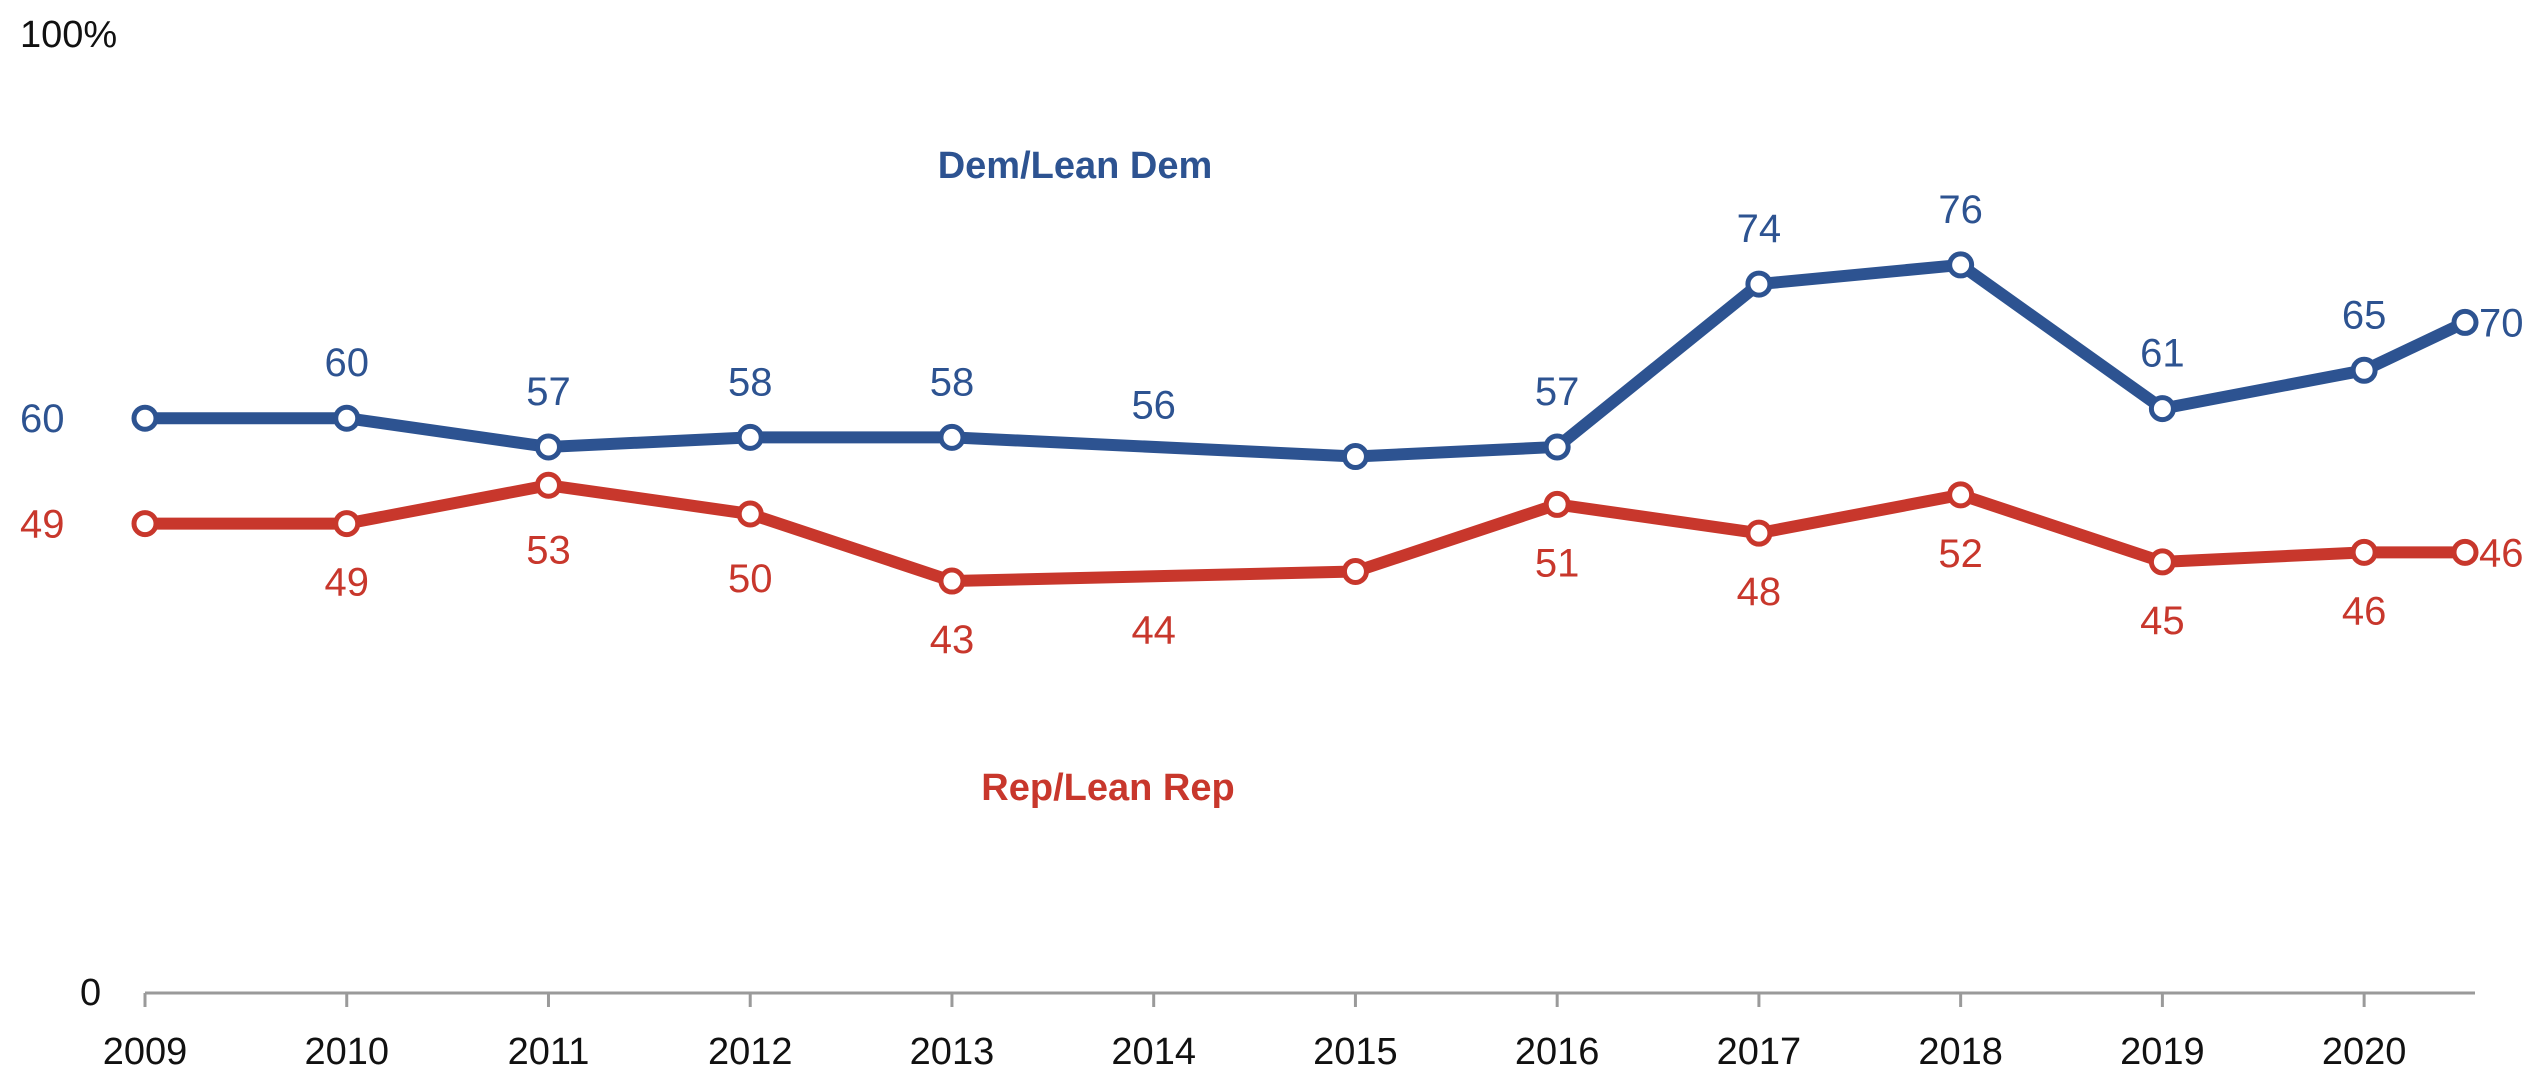  I want to click on data-label-dem-2018: 76, so click(1960, 210).